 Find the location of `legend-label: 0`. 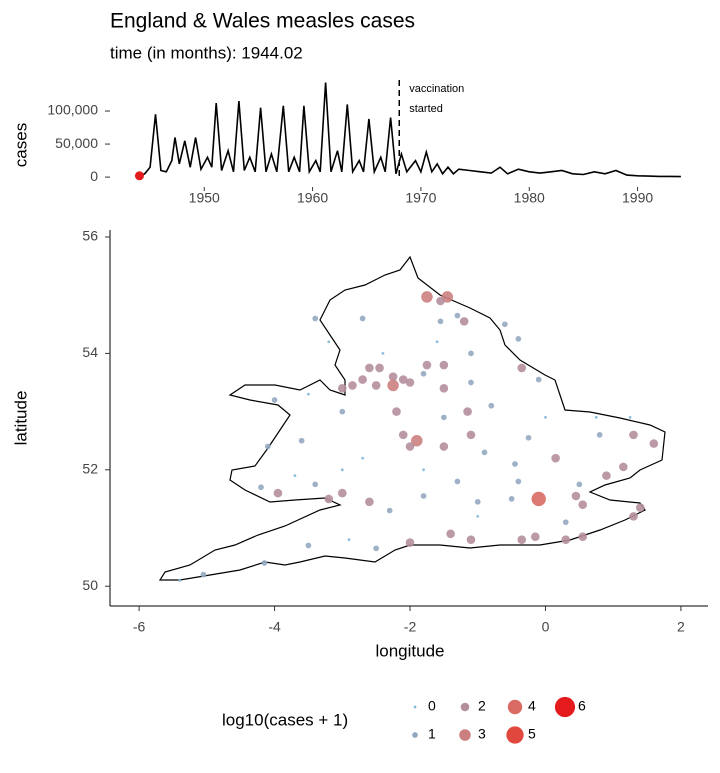

legend-label: 0 is located at coordinates (432, 706).